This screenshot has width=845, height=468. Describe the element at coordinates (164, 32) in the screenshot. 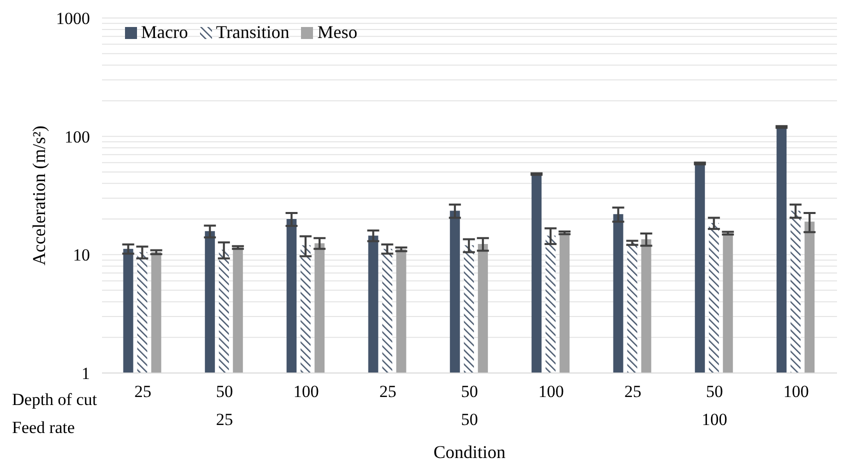

I see `legend-label: Macro` at that location.